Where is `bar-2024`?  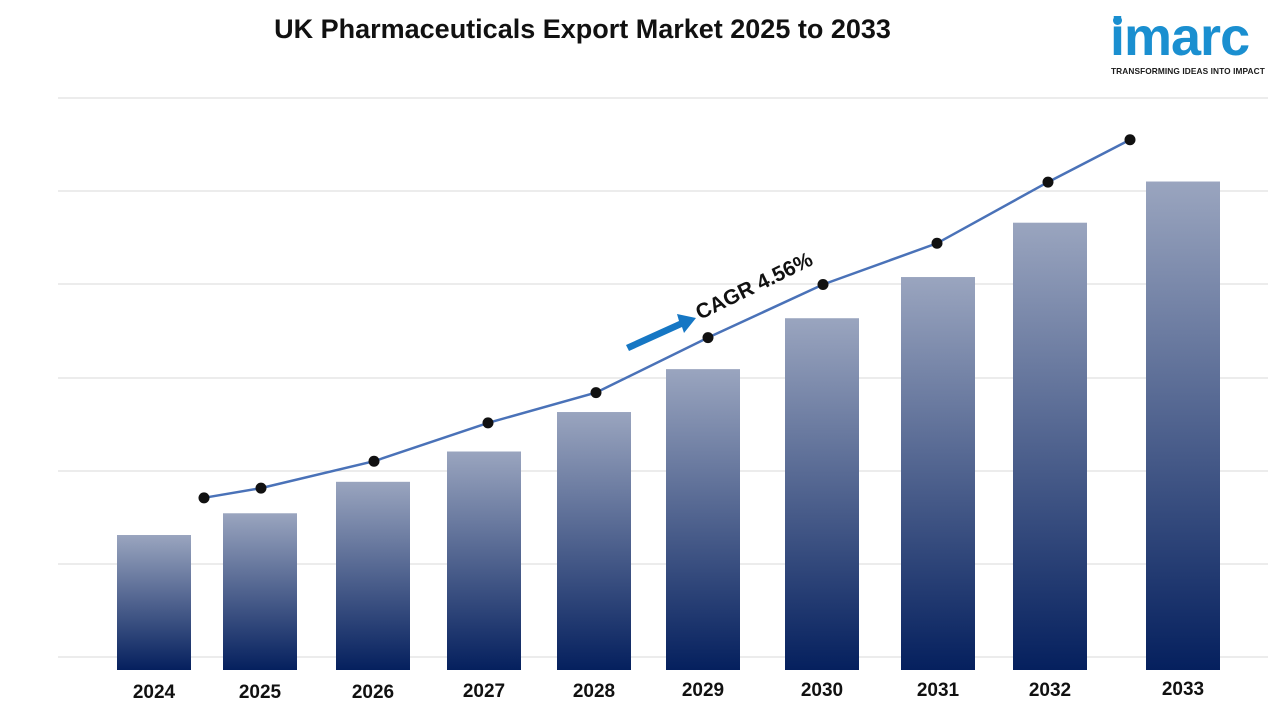 bar-2024 is located at coordinates (154, 602).